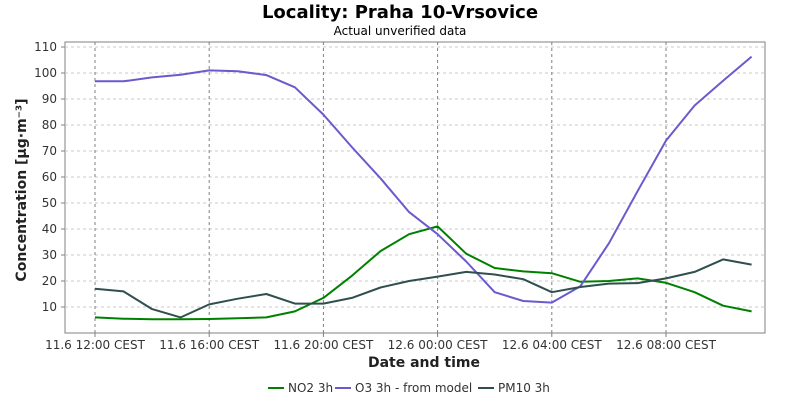 This screenshot has height=400, width=800. Describe the element at coordinates (22, 189) in the screenshot. I see `y-axis-label: Concentration [µg·m⁻³]` at that location.